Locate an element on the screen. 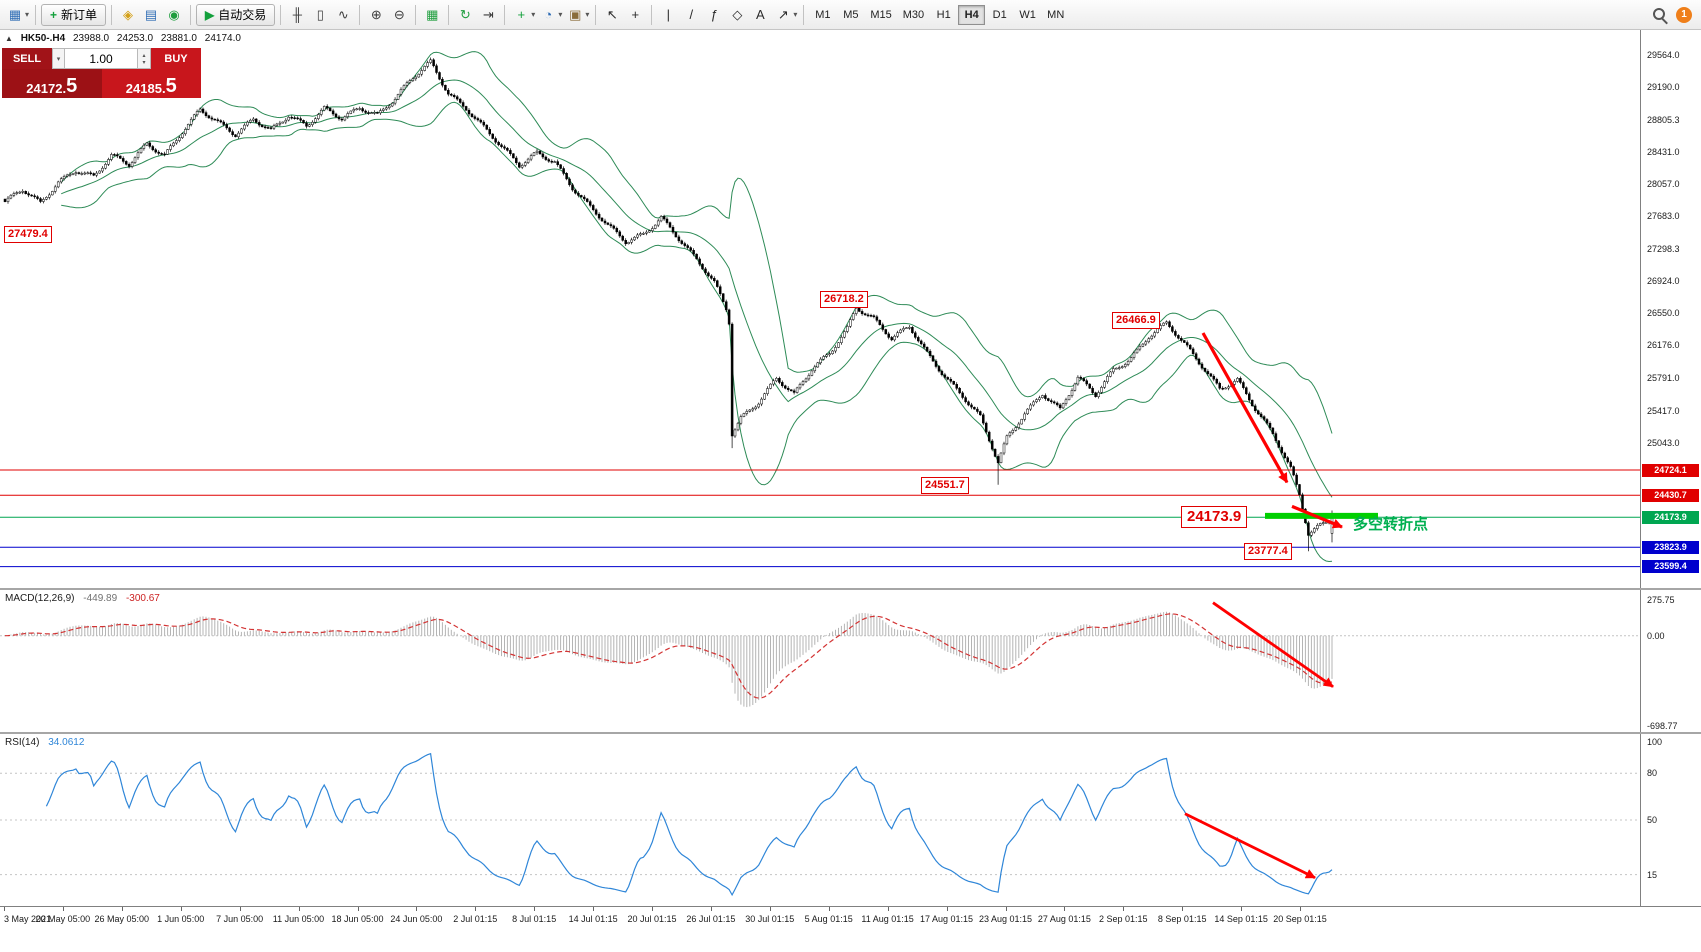 The width and height of the screenshot is (1701, 952). autotrading-button: ▶ 自动交易 is located at coordinates (236, 14).